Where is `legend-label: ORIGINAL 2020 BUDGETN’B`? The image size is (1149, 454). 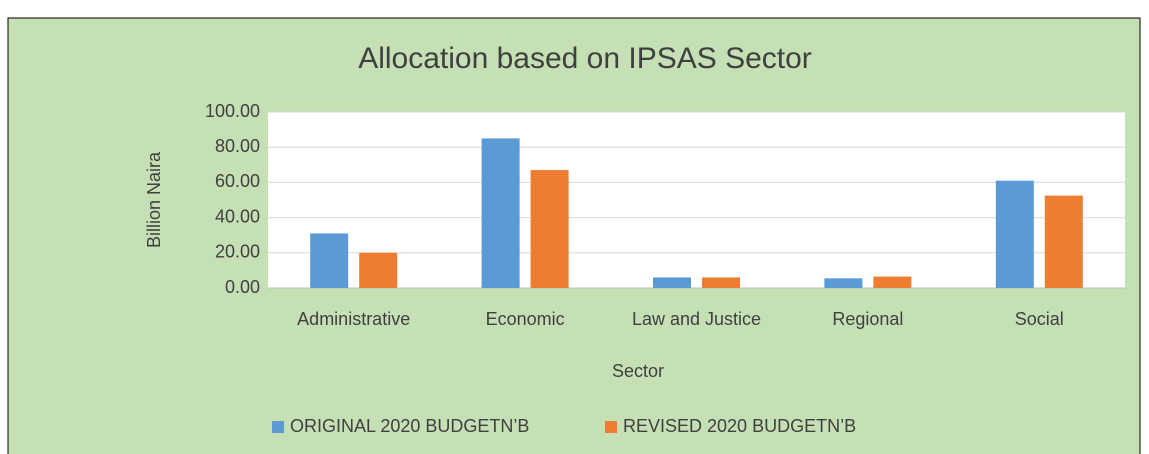
legend-label: ORIGINAL 2020 BUDGETN’B is located at coordinates (409, 426).